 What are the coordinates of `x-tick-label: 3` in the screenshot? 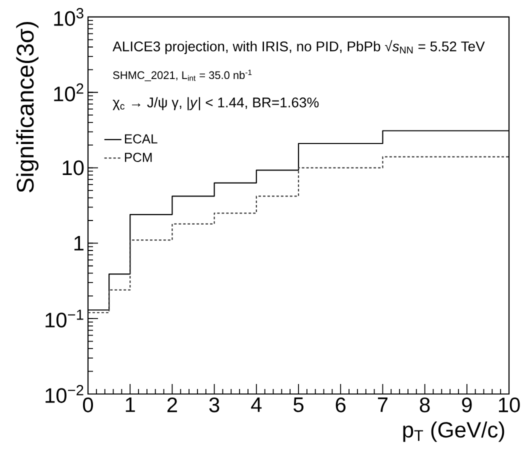 It's located at (214, 405).